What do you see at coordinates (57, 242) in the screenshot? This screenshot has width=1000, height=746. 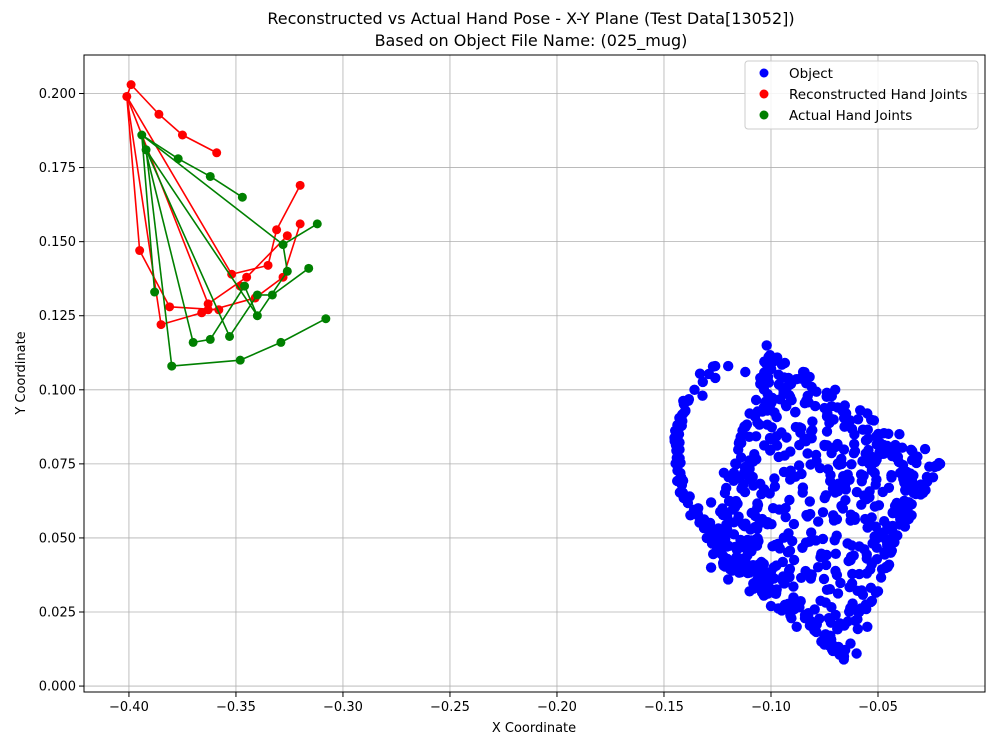 I see `y-tick-label: 0.150` at bounding box center [57, 242].